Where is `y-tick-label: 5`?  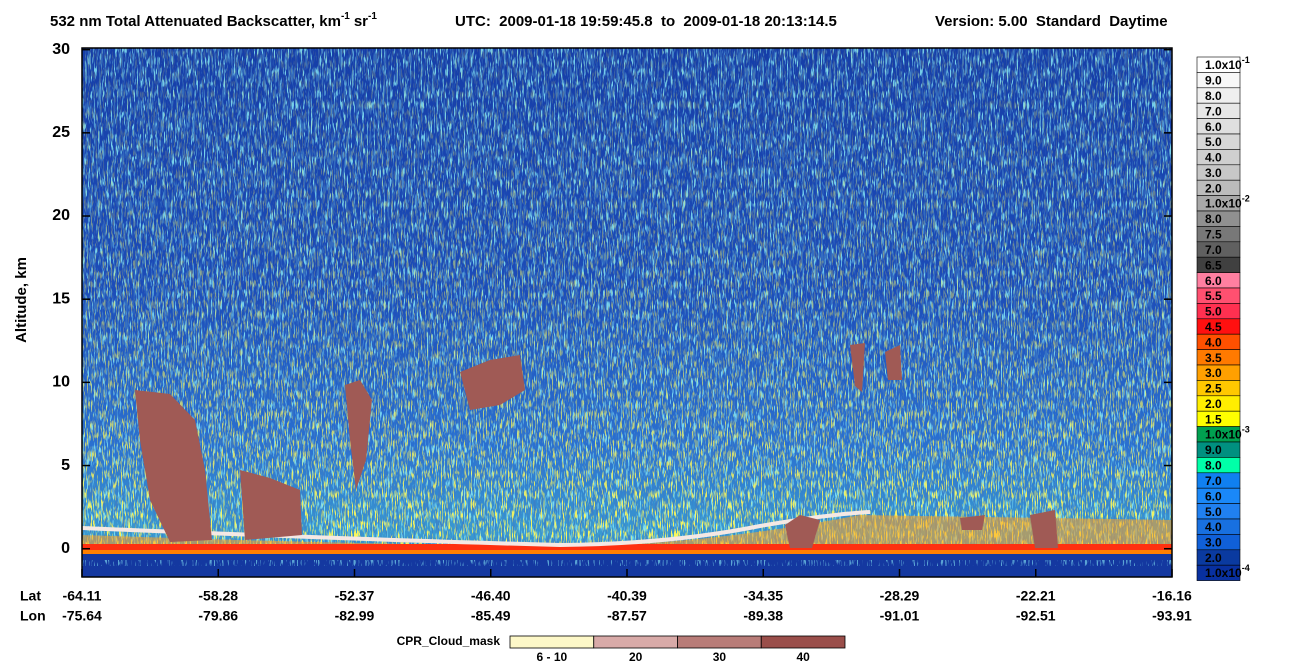
y-tick-label: 5 is located at coordinates (65, 465).